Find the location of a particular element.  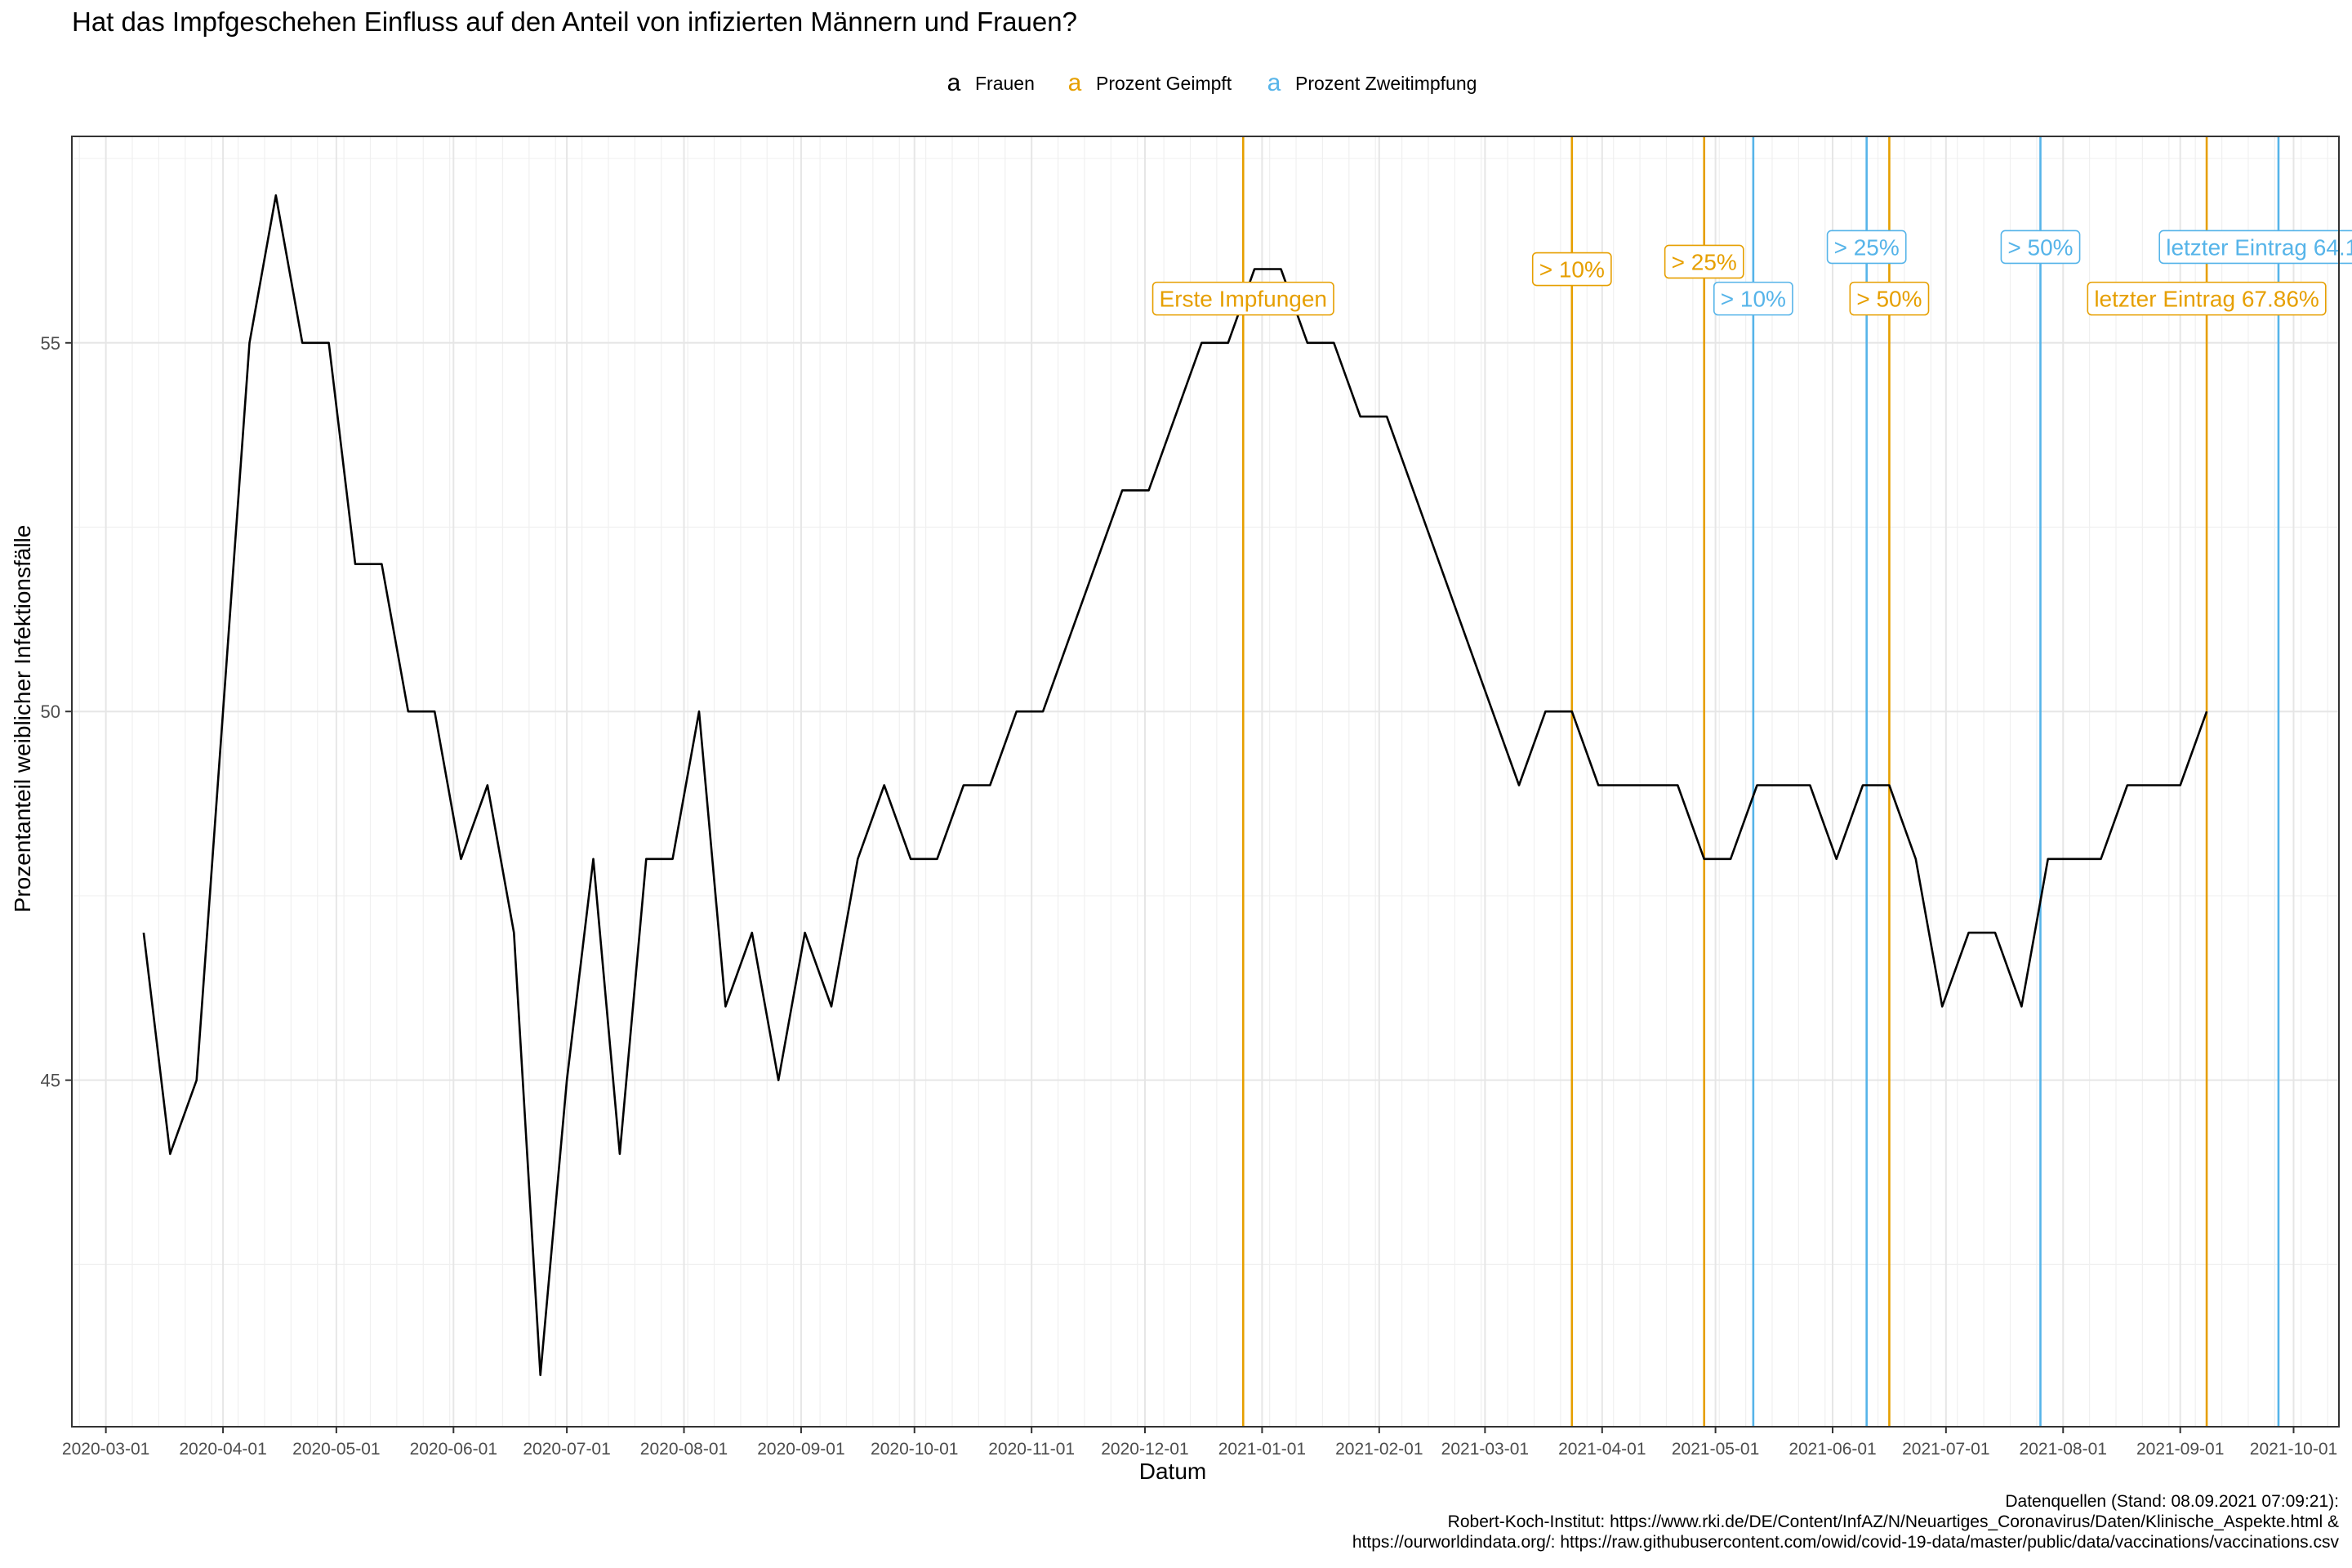

legend-label-prozent-zweitimpfung: Prozent Zweitimpfung is located at coordinates (1386, 83).